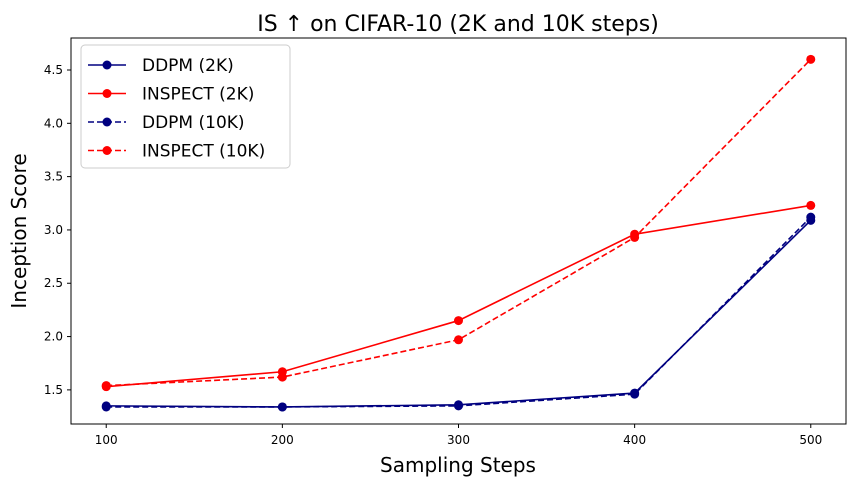  I want to click on legend-box, so click(185, 106).